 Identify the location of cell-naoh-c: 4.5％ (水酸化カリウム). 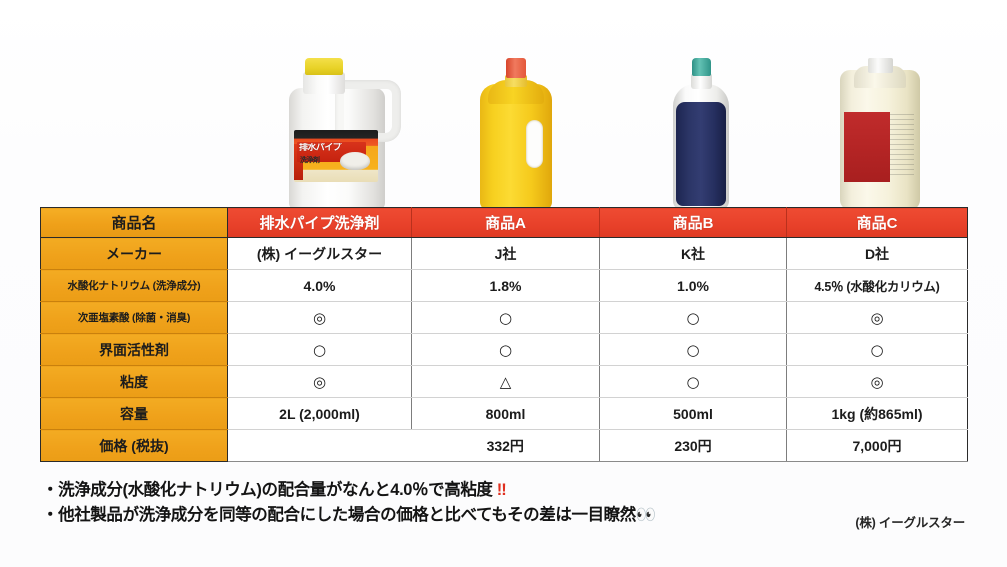
(877, 285).